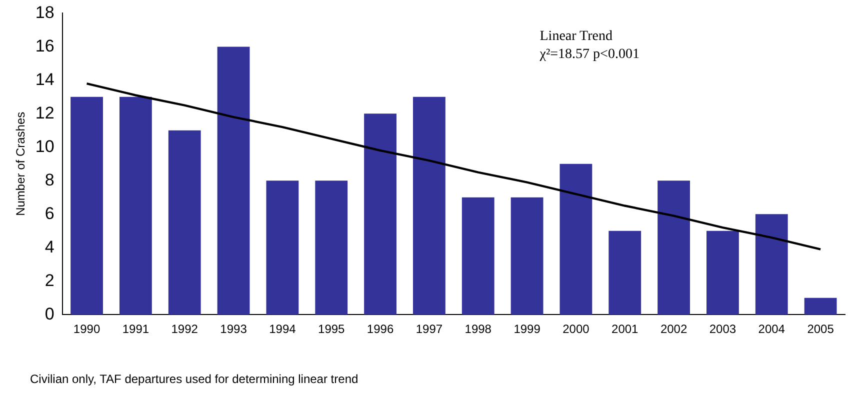  Describe the element at coordinates (478, 329) in the screenshot. I see `x-tick-label: 1998` at that location.